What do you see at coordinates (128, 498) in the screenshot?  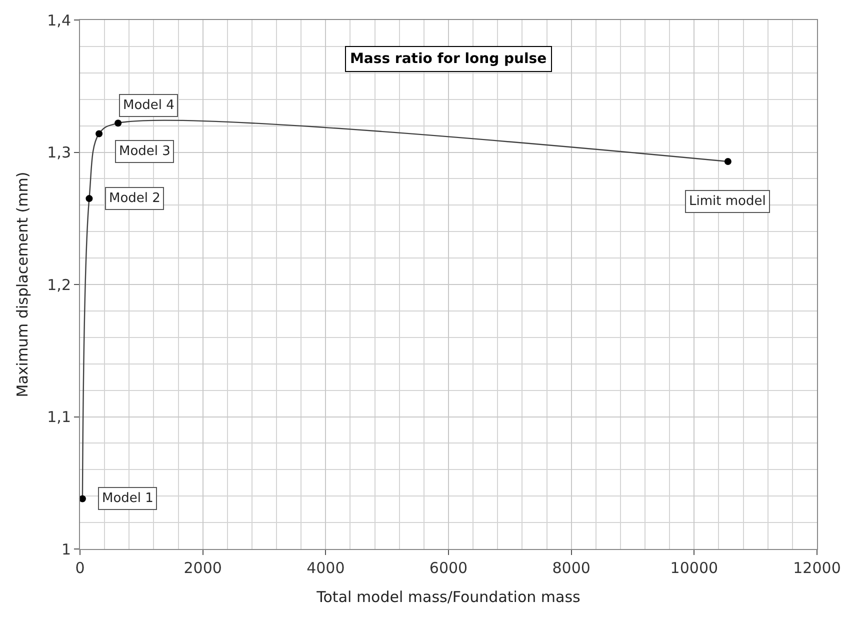 I see `annotation: Model 1` at bounding box center [128, 498].